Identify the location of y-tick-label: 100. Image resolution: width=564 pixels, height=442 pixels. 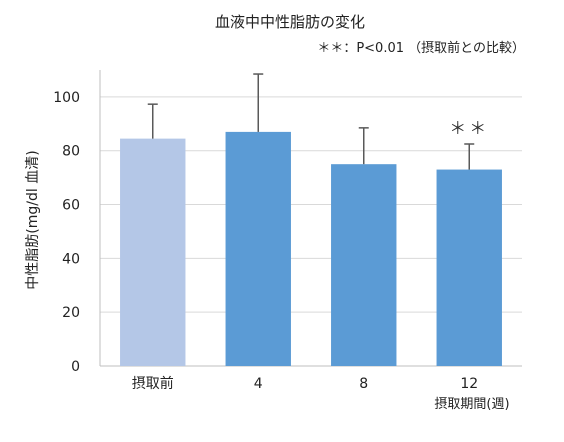
(66, 98).